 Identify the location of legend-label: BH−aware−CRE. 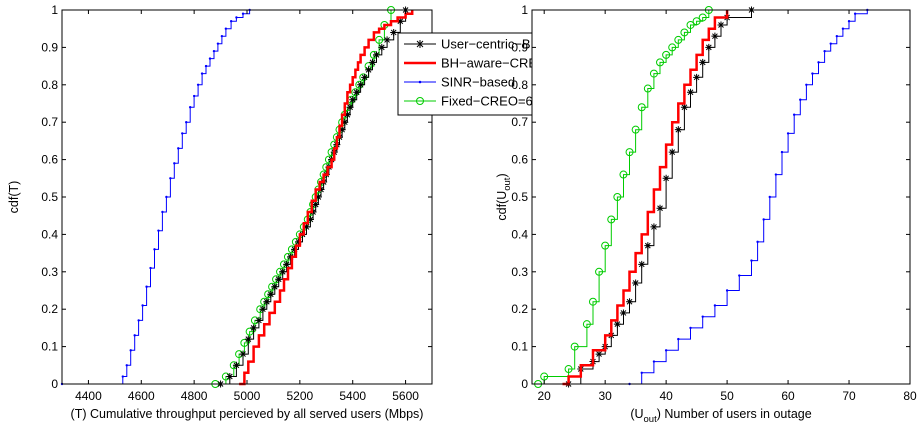
(489, 63).